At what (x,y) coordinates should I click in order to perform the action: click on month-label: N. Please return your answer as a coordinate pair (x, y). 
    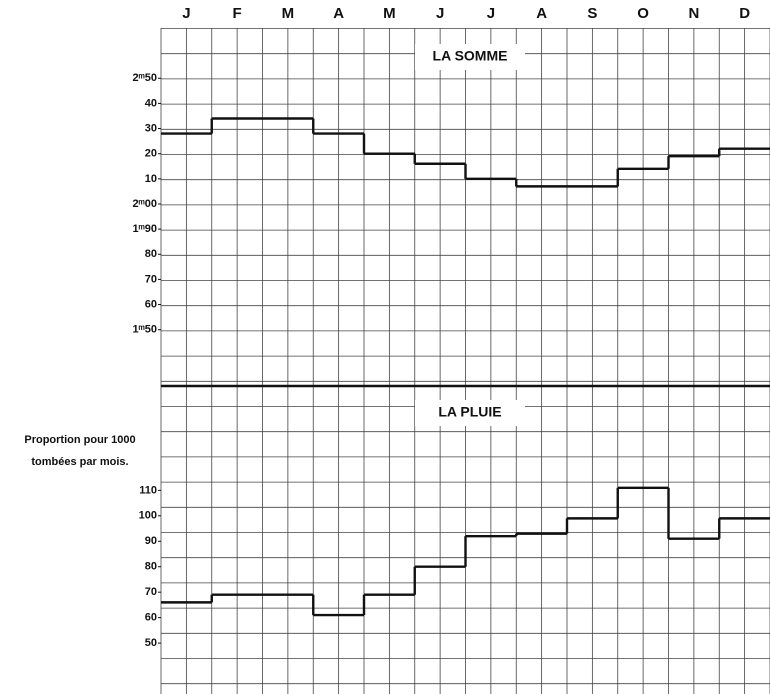
    Looking at the image, I should click on (693, 13).